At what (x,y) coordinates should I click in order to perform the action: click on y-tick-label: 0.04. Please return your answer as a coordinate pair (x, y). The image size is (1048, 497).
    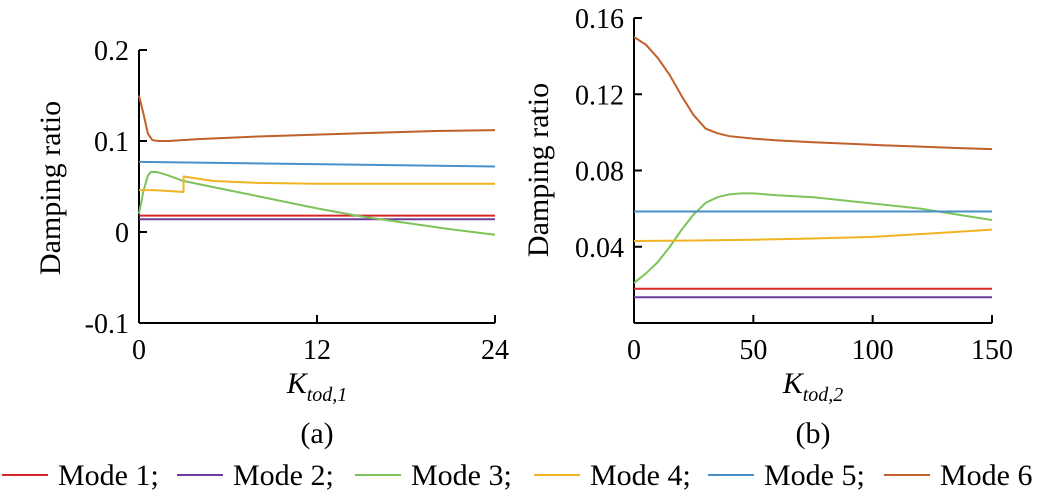
    Looking at the image, I should click on (599, 248).